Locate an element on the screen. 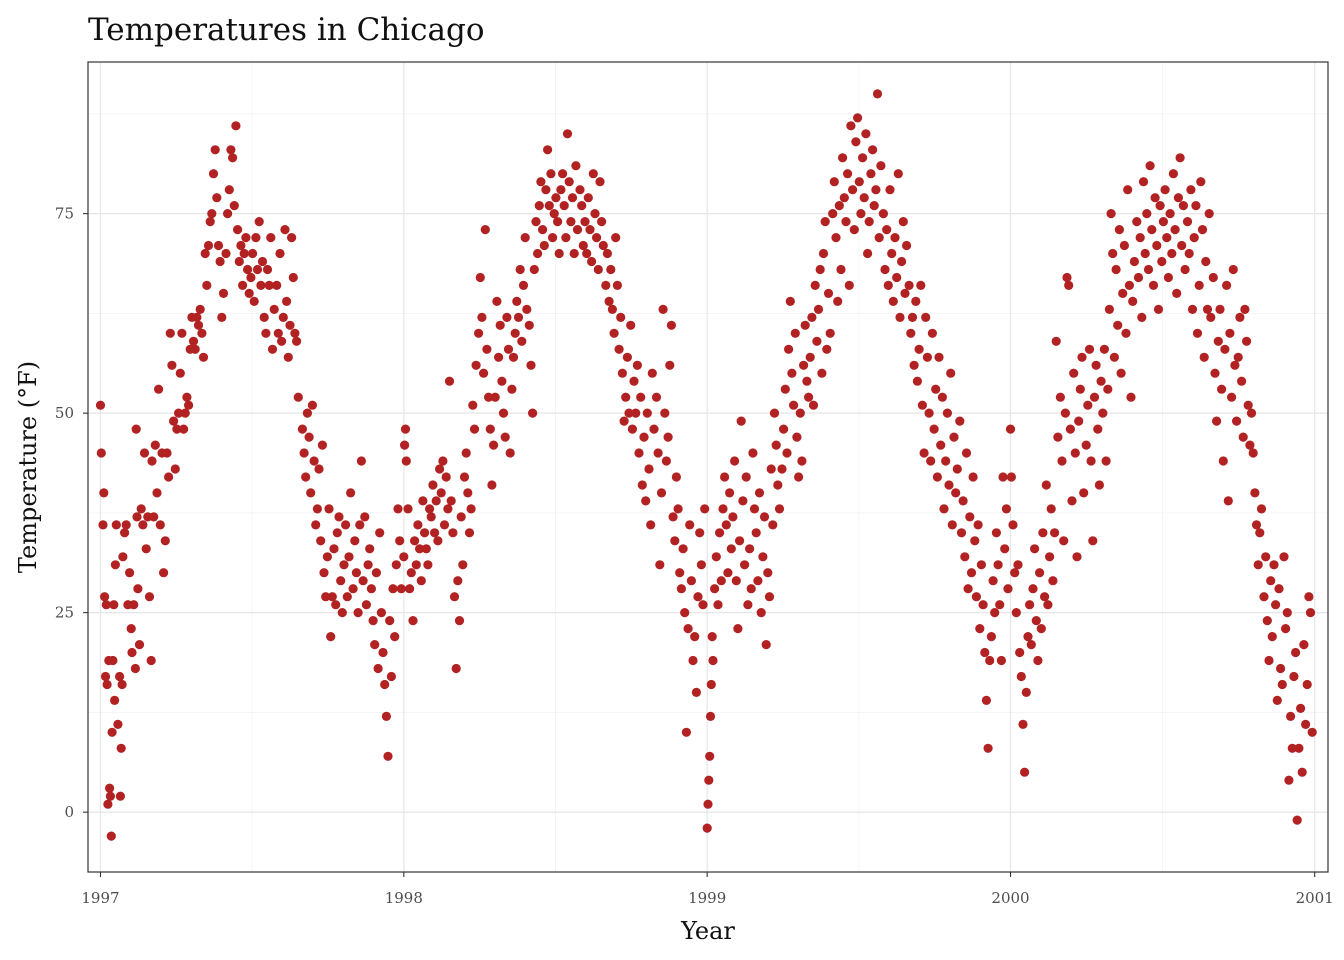 Image resolution: width=1344 pixels, height=960 pixels. x-tick-label: 1999 is located at coordinates (707, 898).